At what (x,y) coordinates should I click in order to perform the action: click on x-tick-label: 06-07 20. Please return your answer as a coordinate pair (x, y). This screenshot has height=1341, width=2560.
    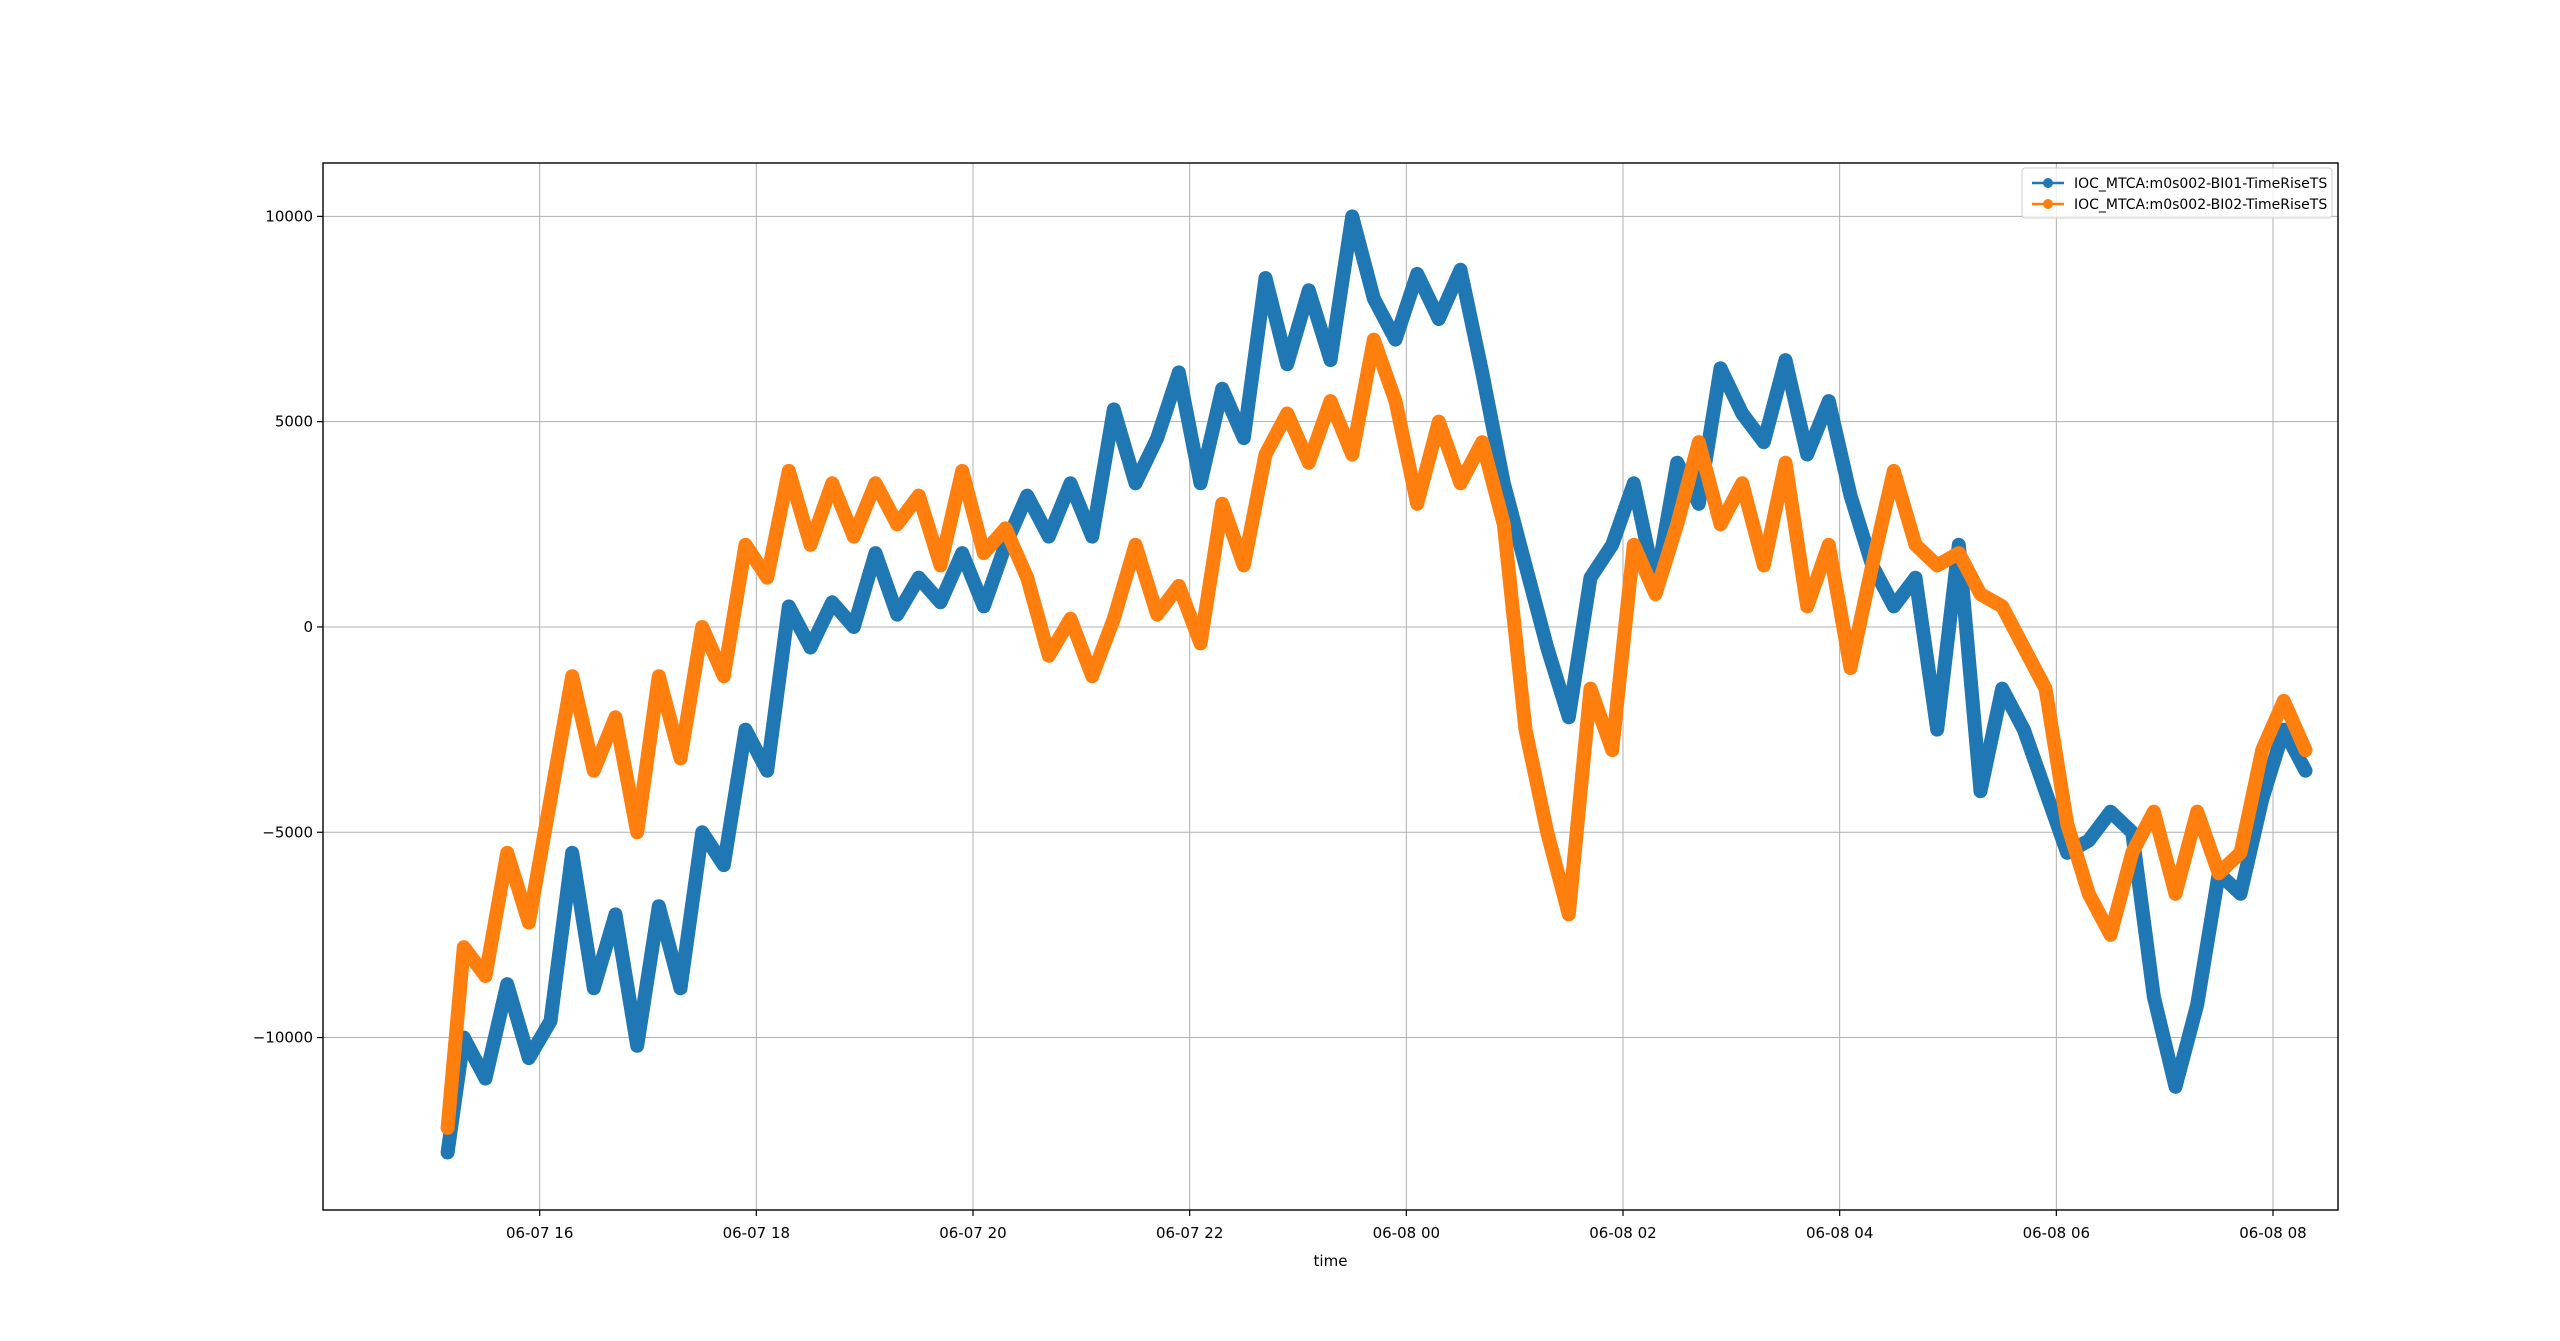
    Looking at the image, I should click on (972, 1233).